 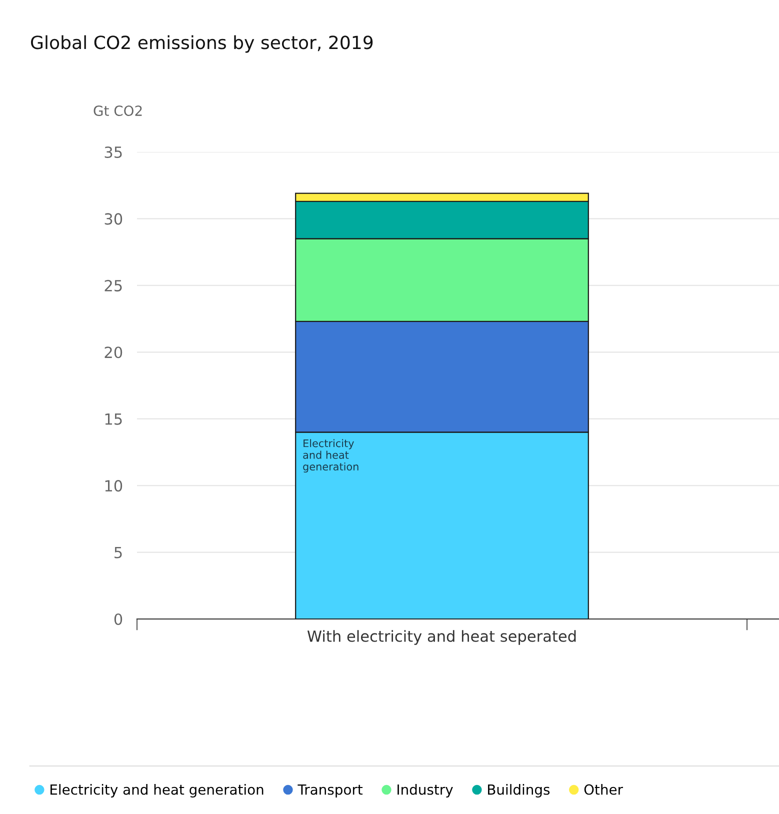 What do you see at coordinates (113, 286) in the screenshot?
I see `y-tick-label: 25` at bounding box center [113, 286].